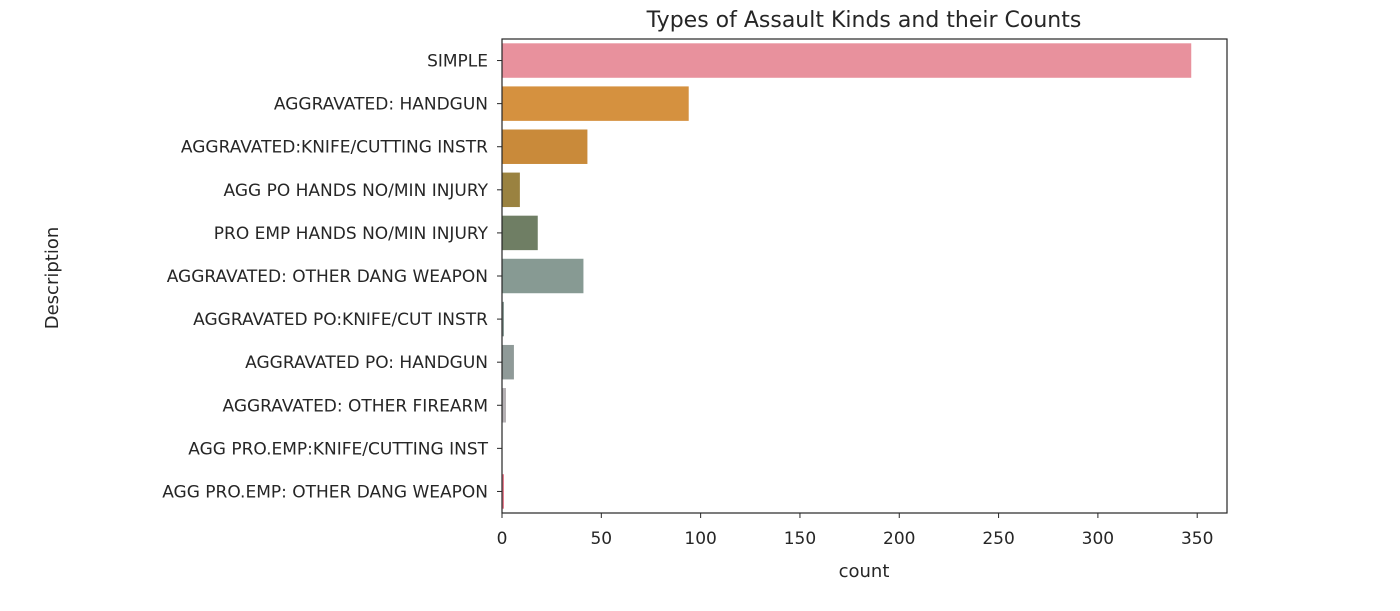 Image resolution: width=1400 pixels, height=611 pixels. Describe the element at coordinates (325, 492) in the screenshot. I see `y-tick-label: AGG PRO.EMP: OTHER DANG WEAPON` at that location.